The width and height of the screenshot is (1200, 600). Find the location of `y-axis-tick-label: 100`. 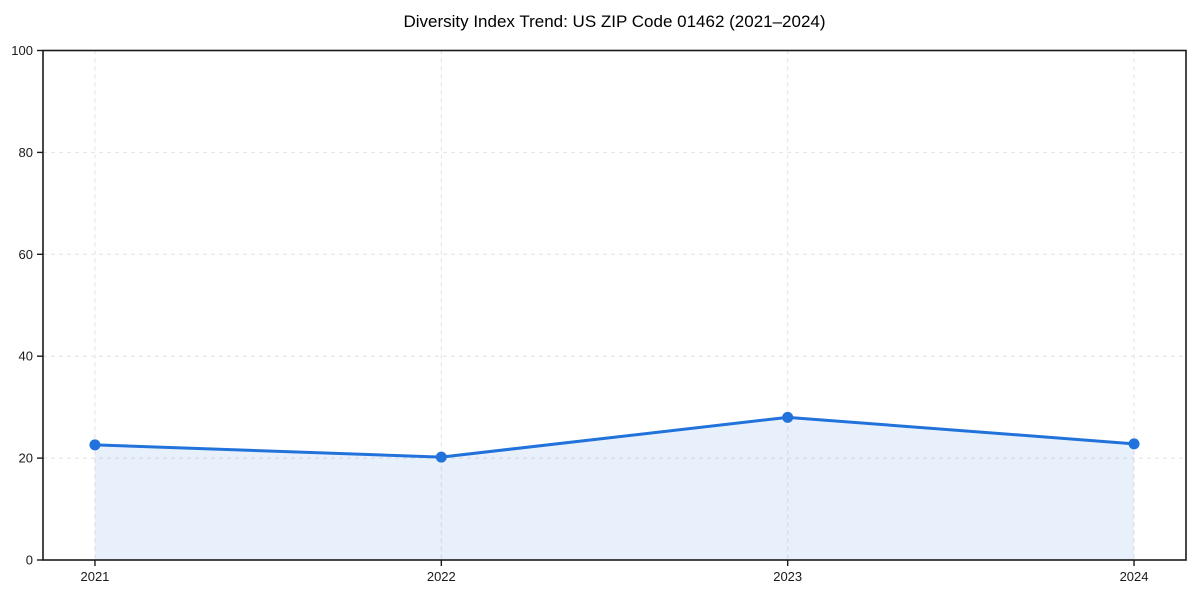

y-axis-tick-label: 100 is located at coordinates (22, 50).